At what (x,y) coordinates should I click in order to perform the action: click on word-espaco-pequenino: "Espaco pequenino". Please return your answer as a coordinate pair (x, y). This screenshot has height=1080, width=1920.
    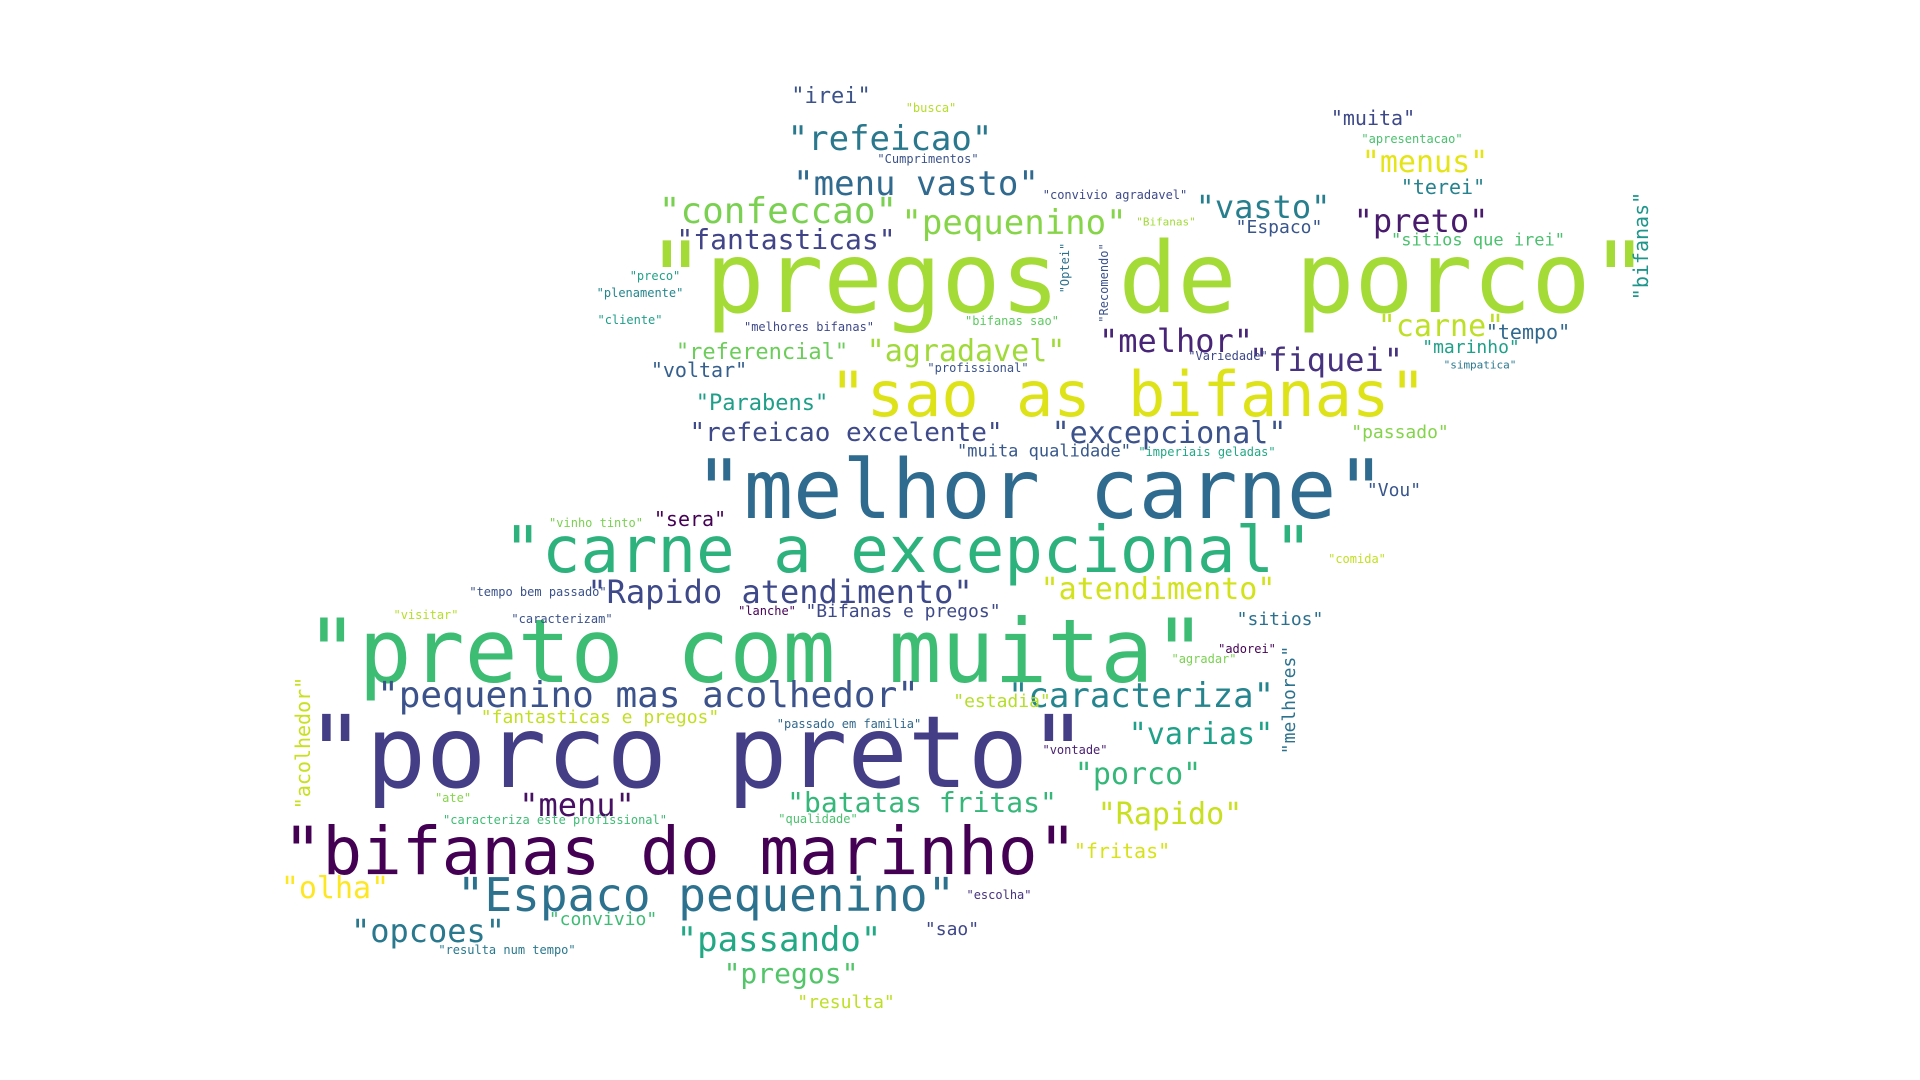
    Looking at the image, I should click on (706, 895).